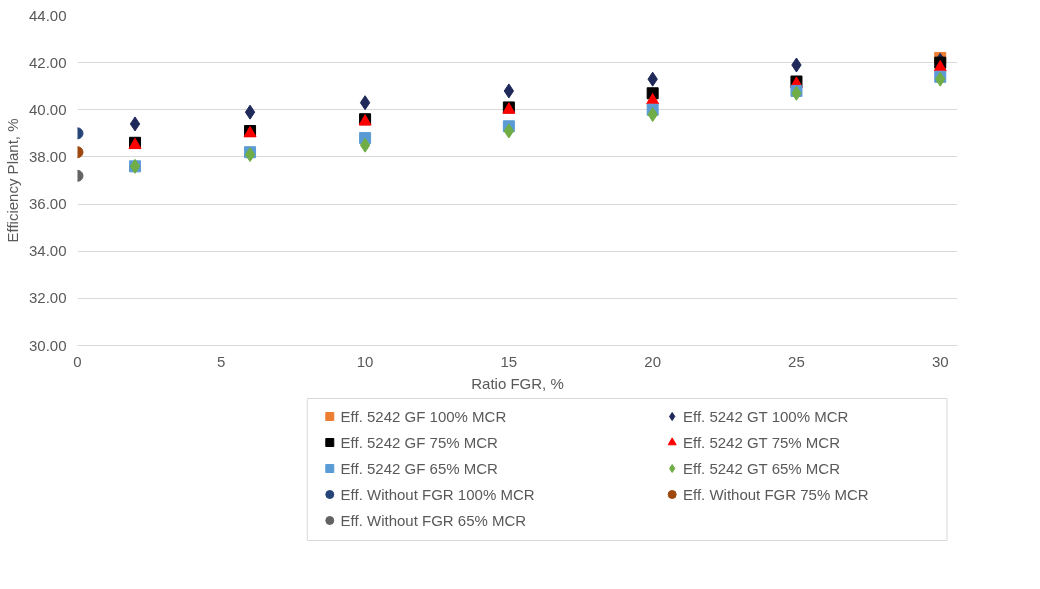  I want to click on y-axis-title: Efficiency Plant, %, so click(12, 180).